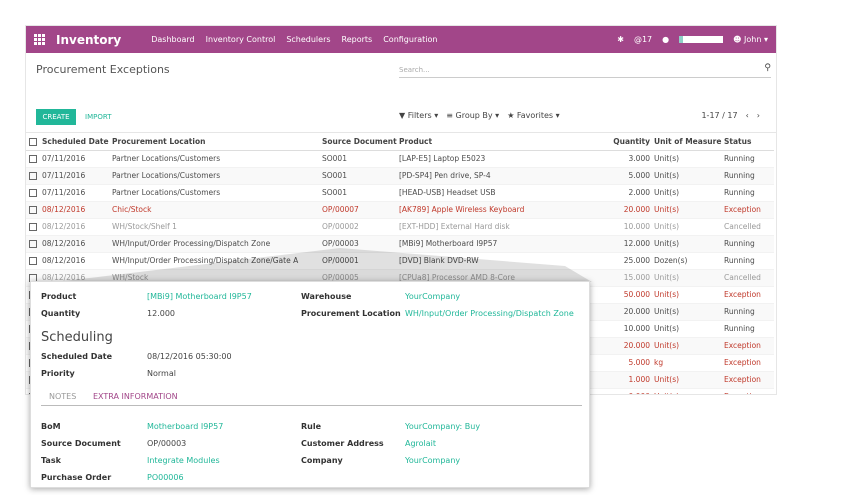 This screenshot has height=495, width=849. What do you see at coordinates (501, 227) in the screenshot?
I see `cell-product: [EXT-HDD] External Hard disk` at bounding box center [501, 227].